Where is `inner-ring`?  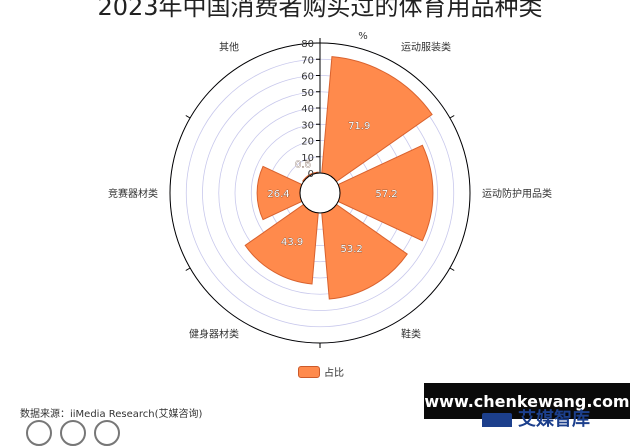
inner-ring is located at coordinates (320, 193).